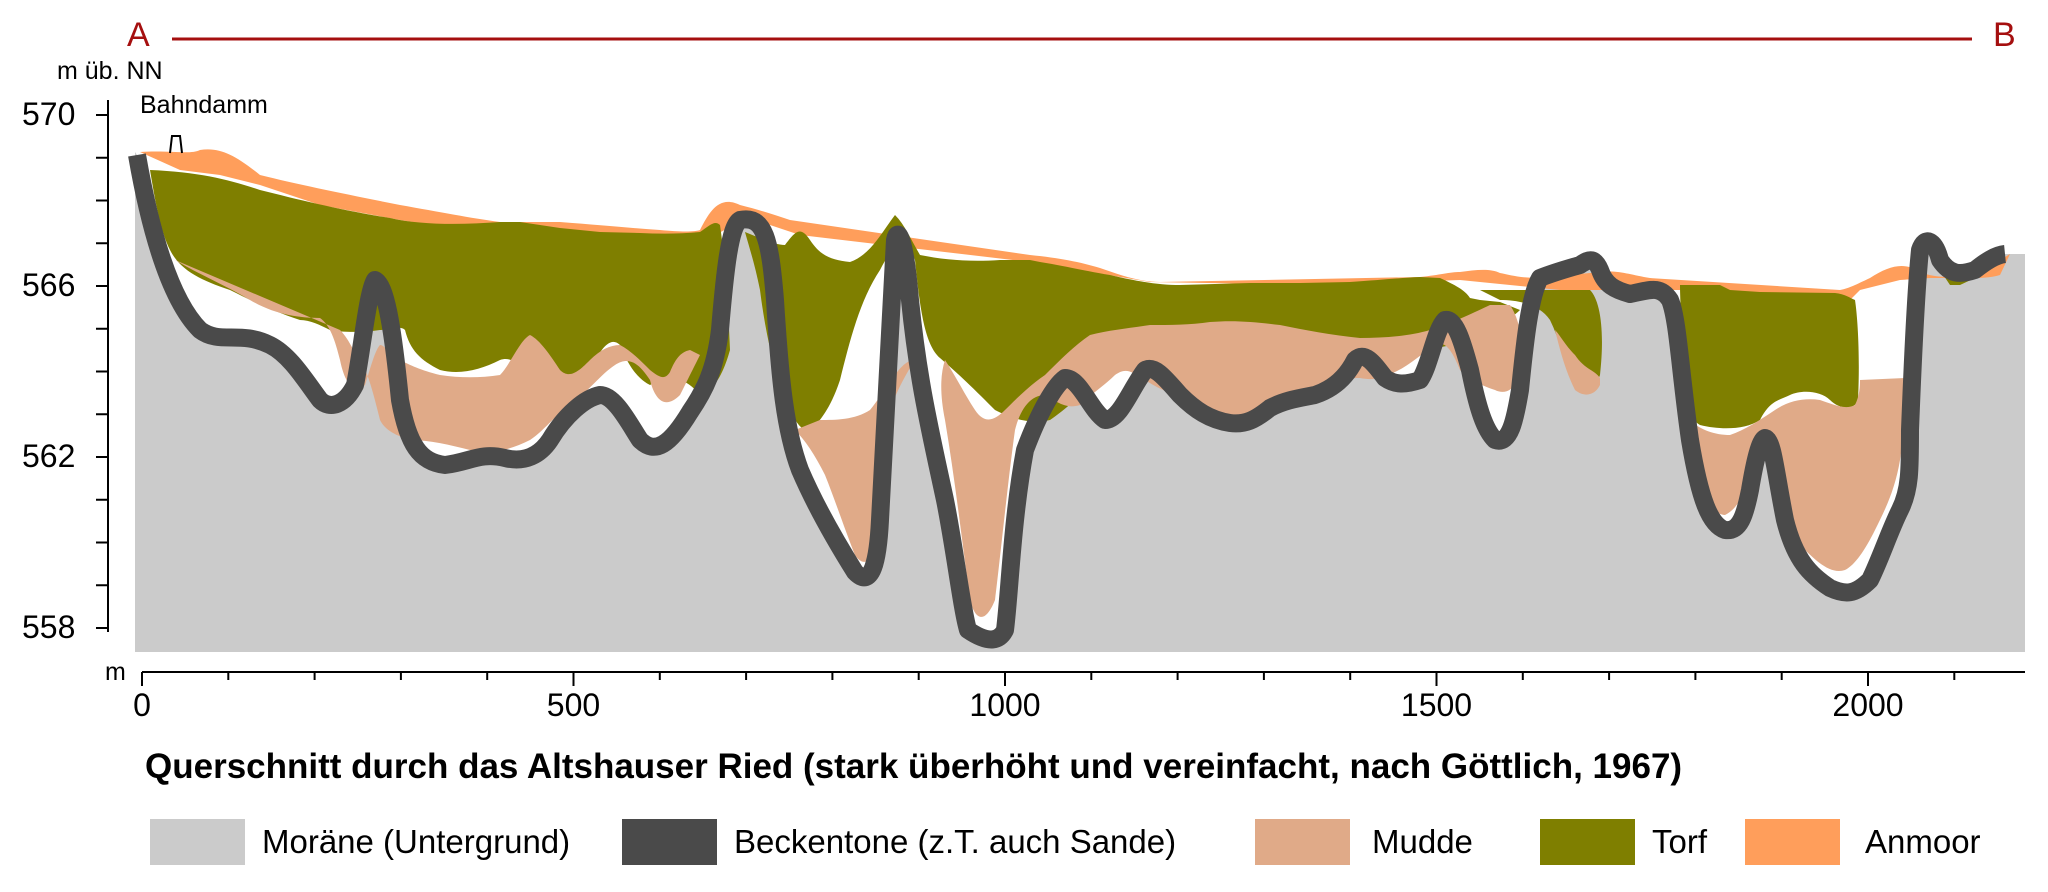 Image resolution: width=2048 pixels, height=892 pixels. I want to click on legend-label: Torf, so click(1680, 841).